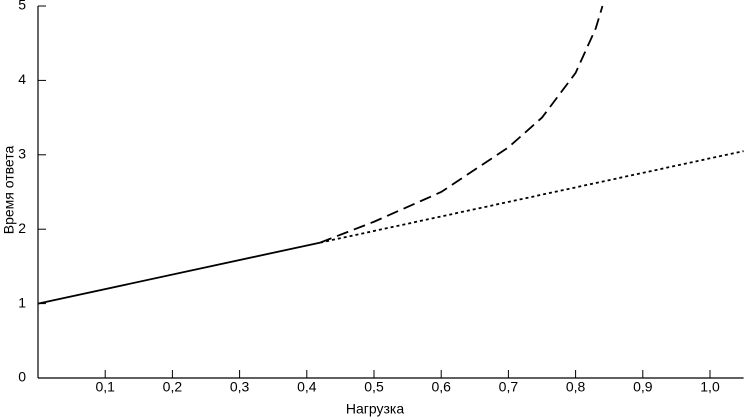  What do you see at coordinates (22, 377) in the screenshot?
I see `y-tick-label: 0` at bounding box center [22, 377].